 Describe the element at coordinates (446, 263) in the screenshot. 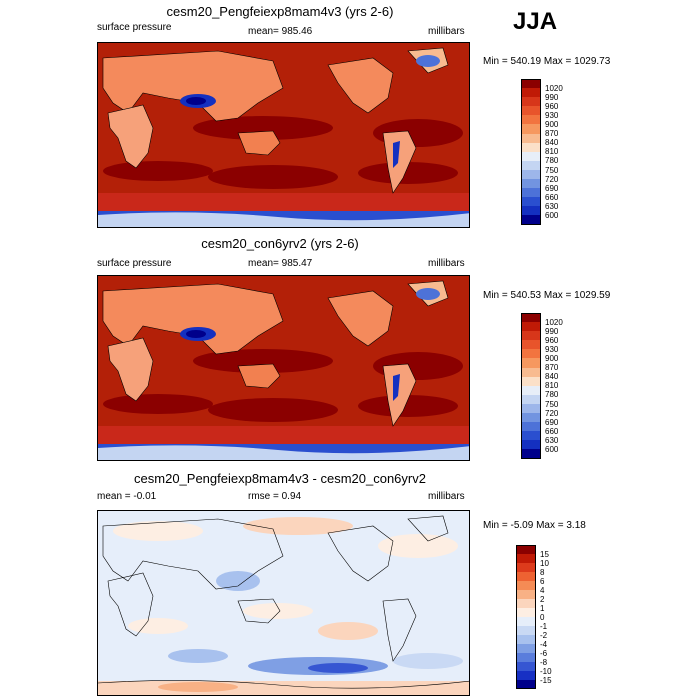

I see `panel2-units-label: millibars` at that location.